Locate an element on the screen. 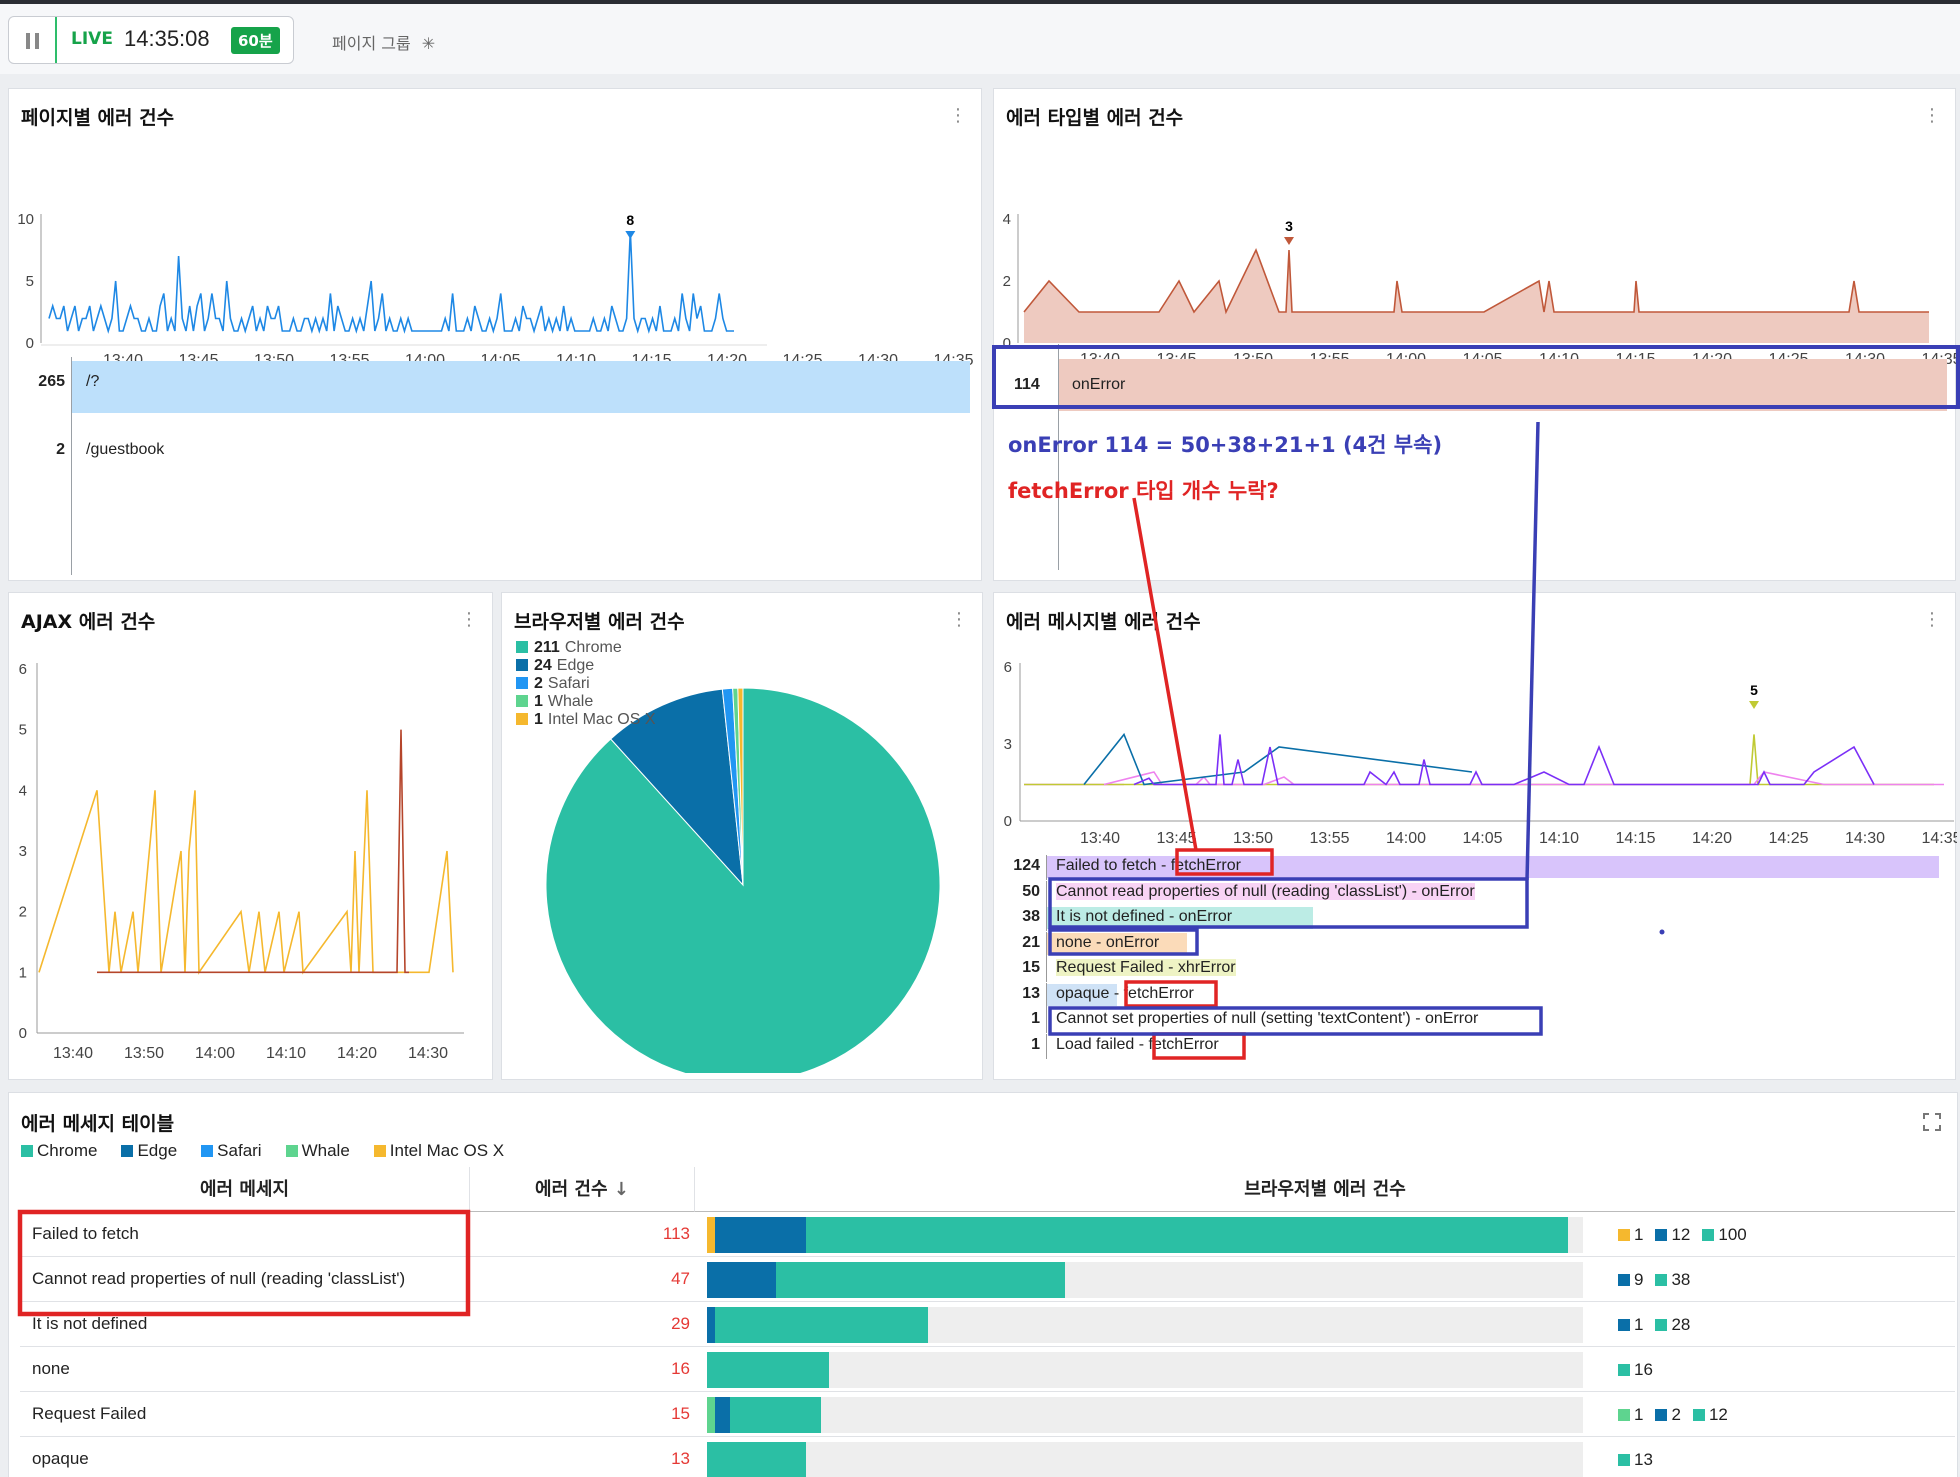  page-row-highlight is located at coordinates (521, 387).